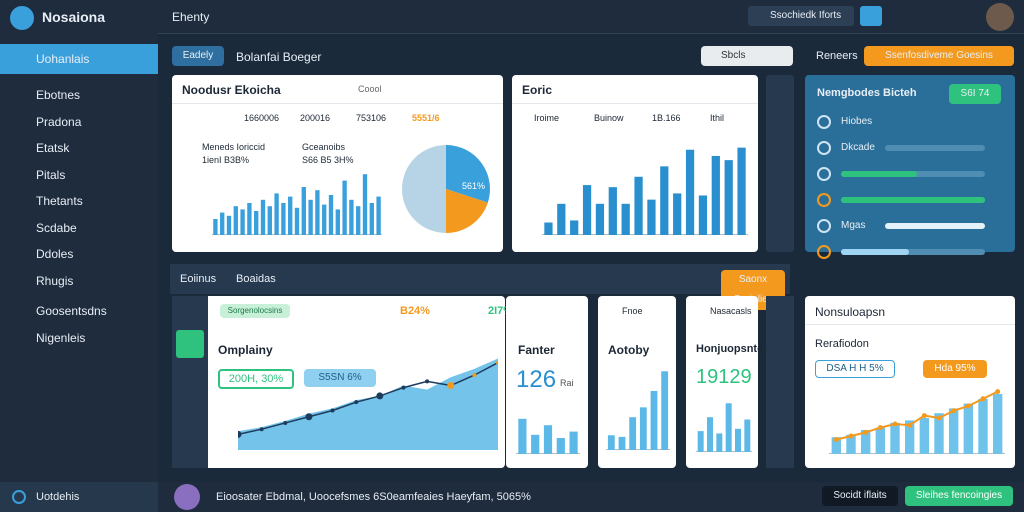  Describe the element at coordinates (867, 93) in the screenshot. I see `panel-title: Nemgbodes Bicteh` at that location.